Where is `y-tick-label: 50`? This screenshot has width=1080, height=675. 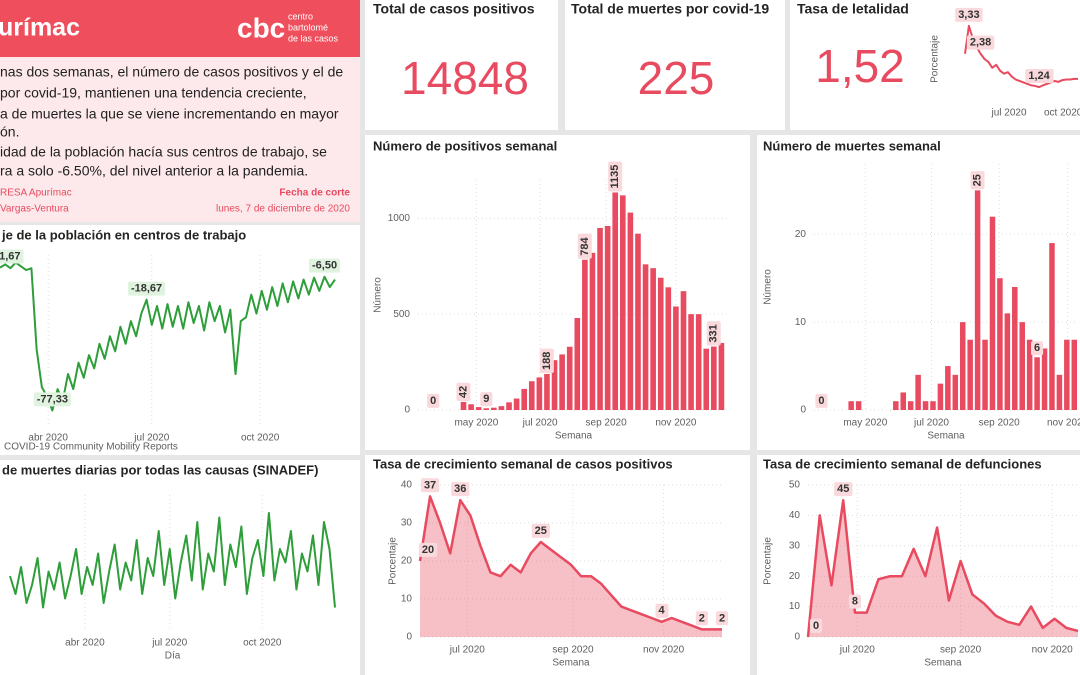
y-tick-label: 50 is located at coordinates (795, 485).